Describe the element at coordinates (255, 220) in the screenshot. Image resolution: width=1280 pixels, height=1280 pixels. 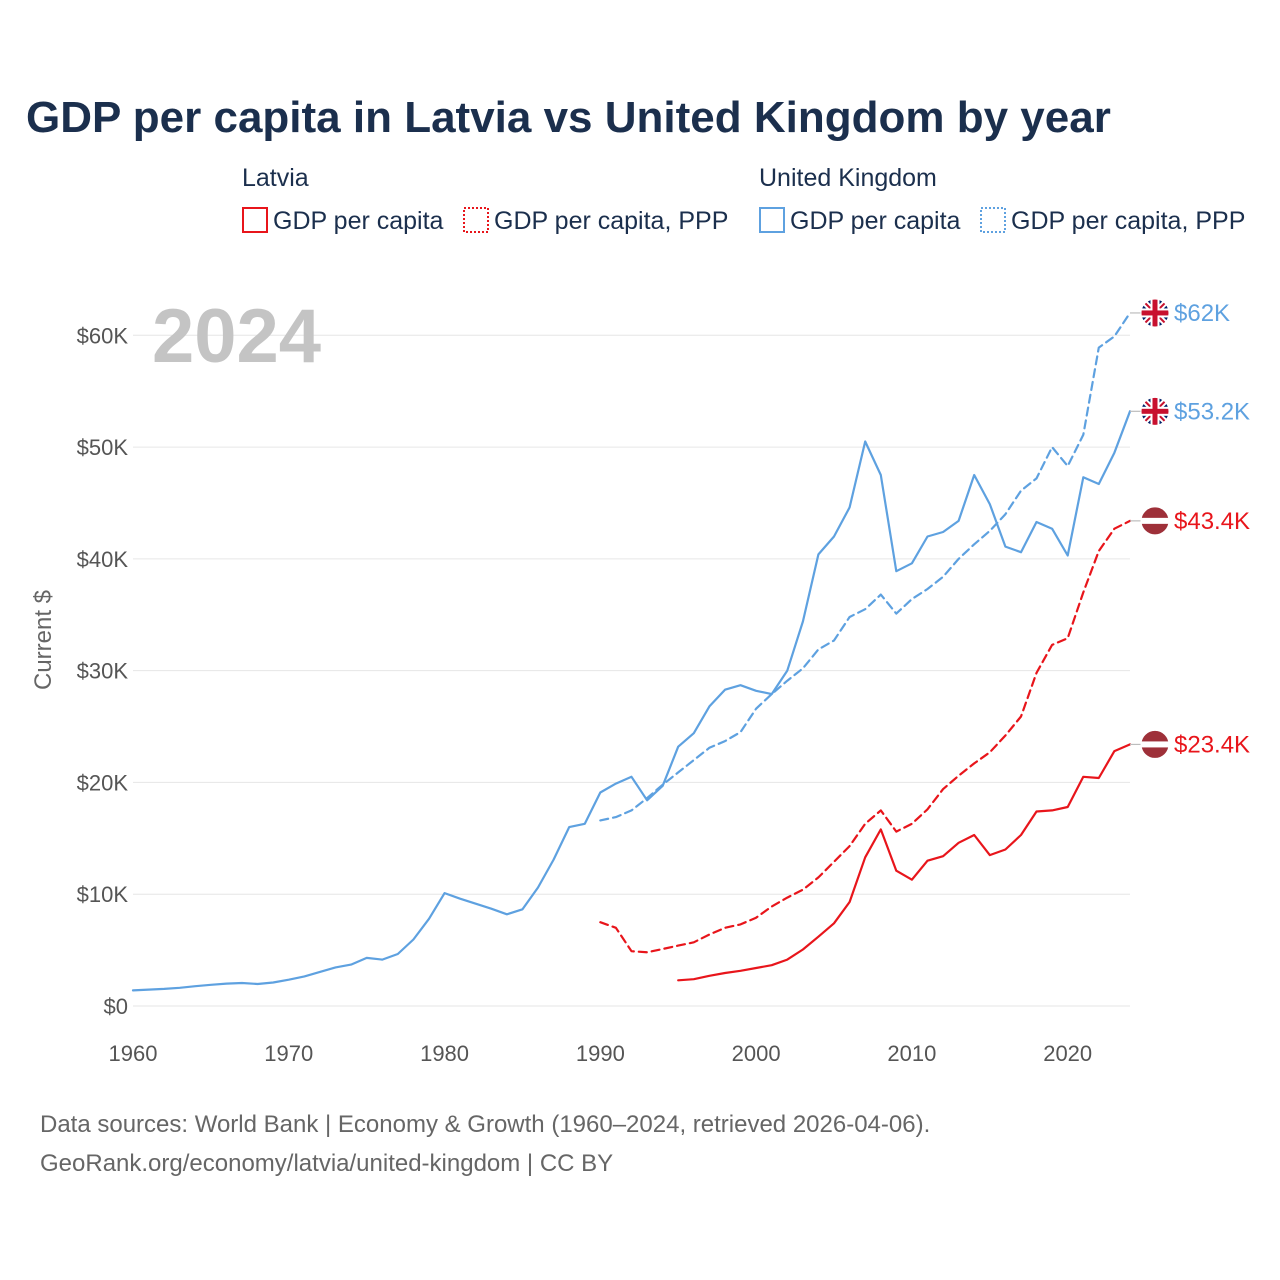
I see `legend-swatch-latvia-gdp` at that location.